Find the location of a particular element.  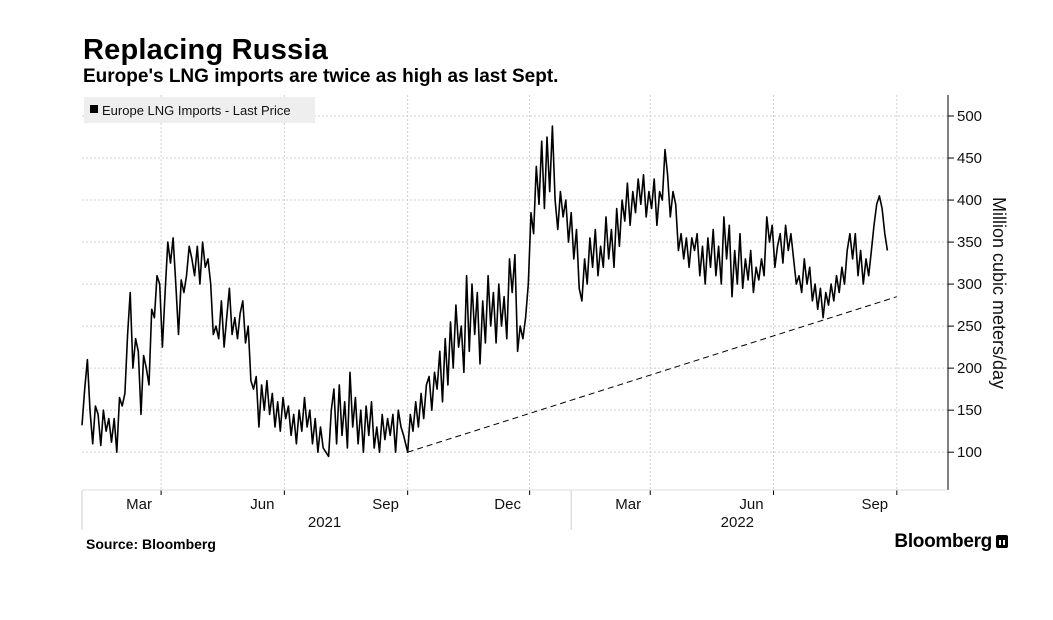

y-tick-label: 500 is located at coordinates (969, 116).